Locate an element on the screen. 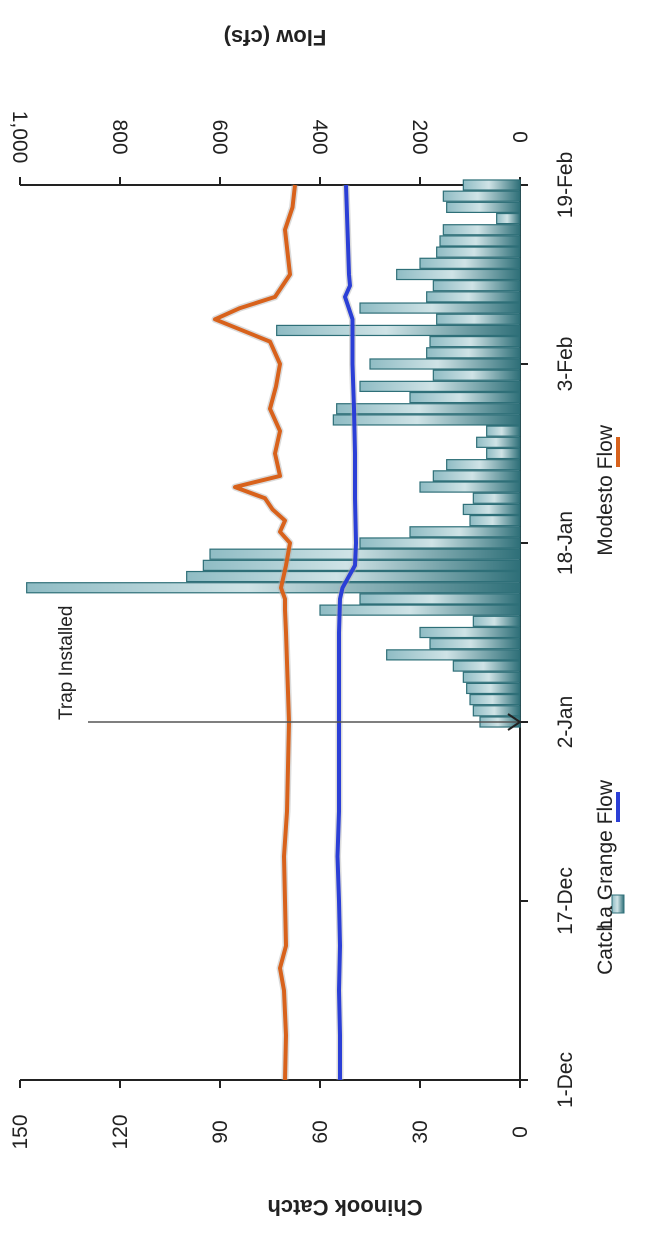  left-axis-tick-label-4: 120 is located at coordinates (120, 1131).